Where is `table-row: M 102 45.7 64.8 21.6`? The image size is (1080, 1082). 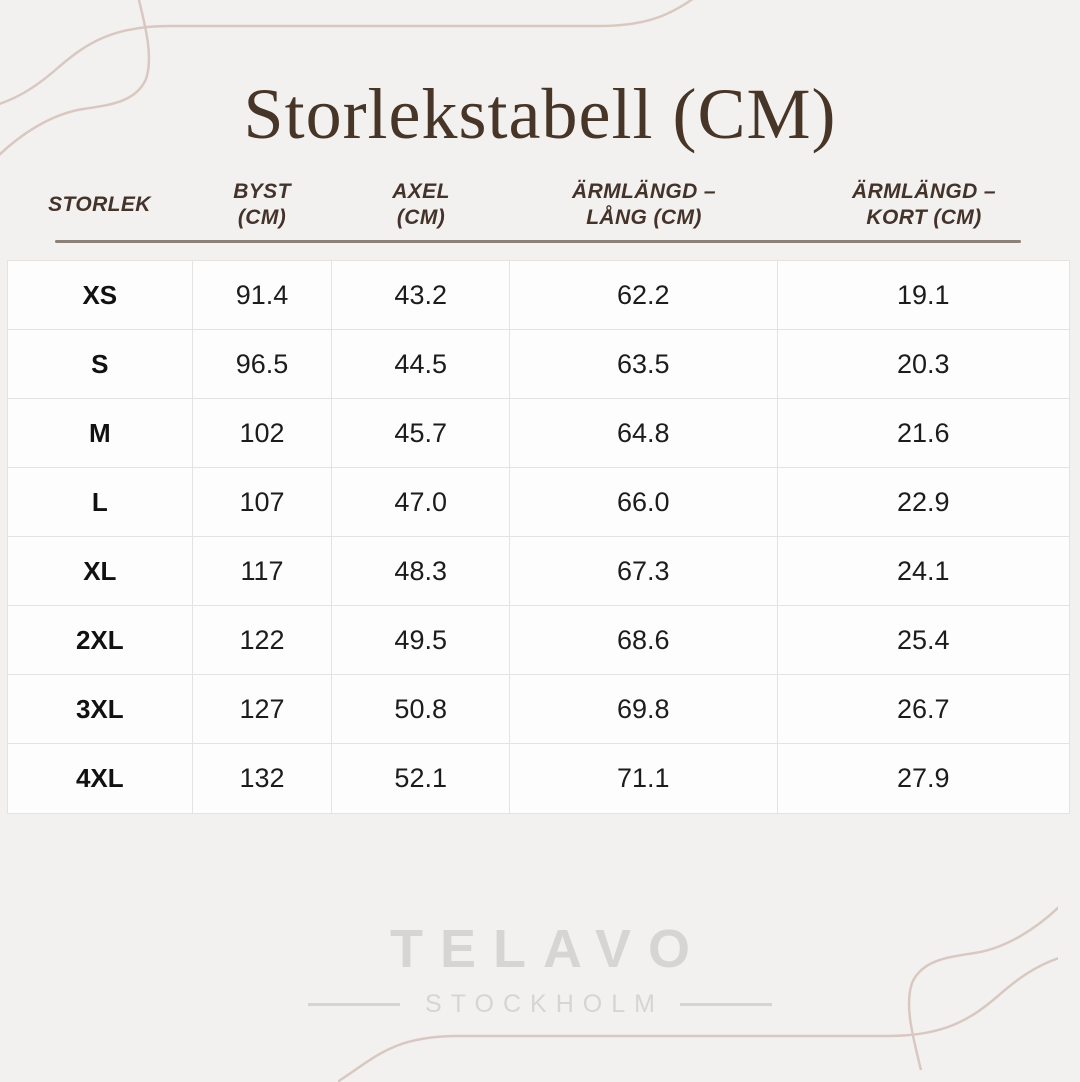 table-row: M 102 45.7 64.8 21.6 is located at coordinates (538, 433).